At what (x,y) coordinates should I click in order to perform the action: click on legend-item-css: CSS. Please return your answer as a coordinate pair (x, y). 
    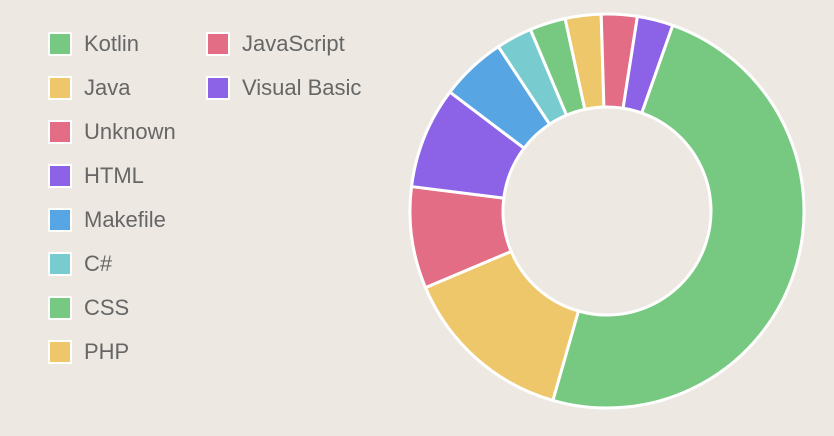
    Looking at the image, I should click on (88, 308).